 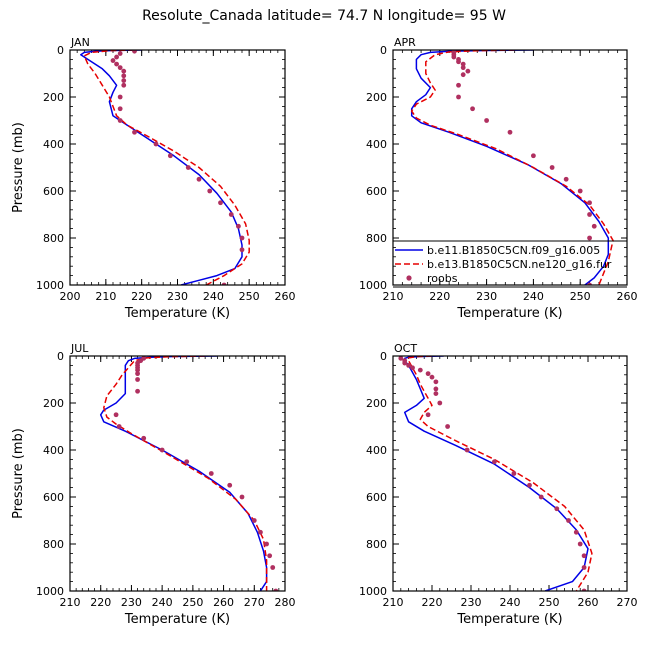 I want to click on x-tick-label: 200, so click(x=70, y=296).